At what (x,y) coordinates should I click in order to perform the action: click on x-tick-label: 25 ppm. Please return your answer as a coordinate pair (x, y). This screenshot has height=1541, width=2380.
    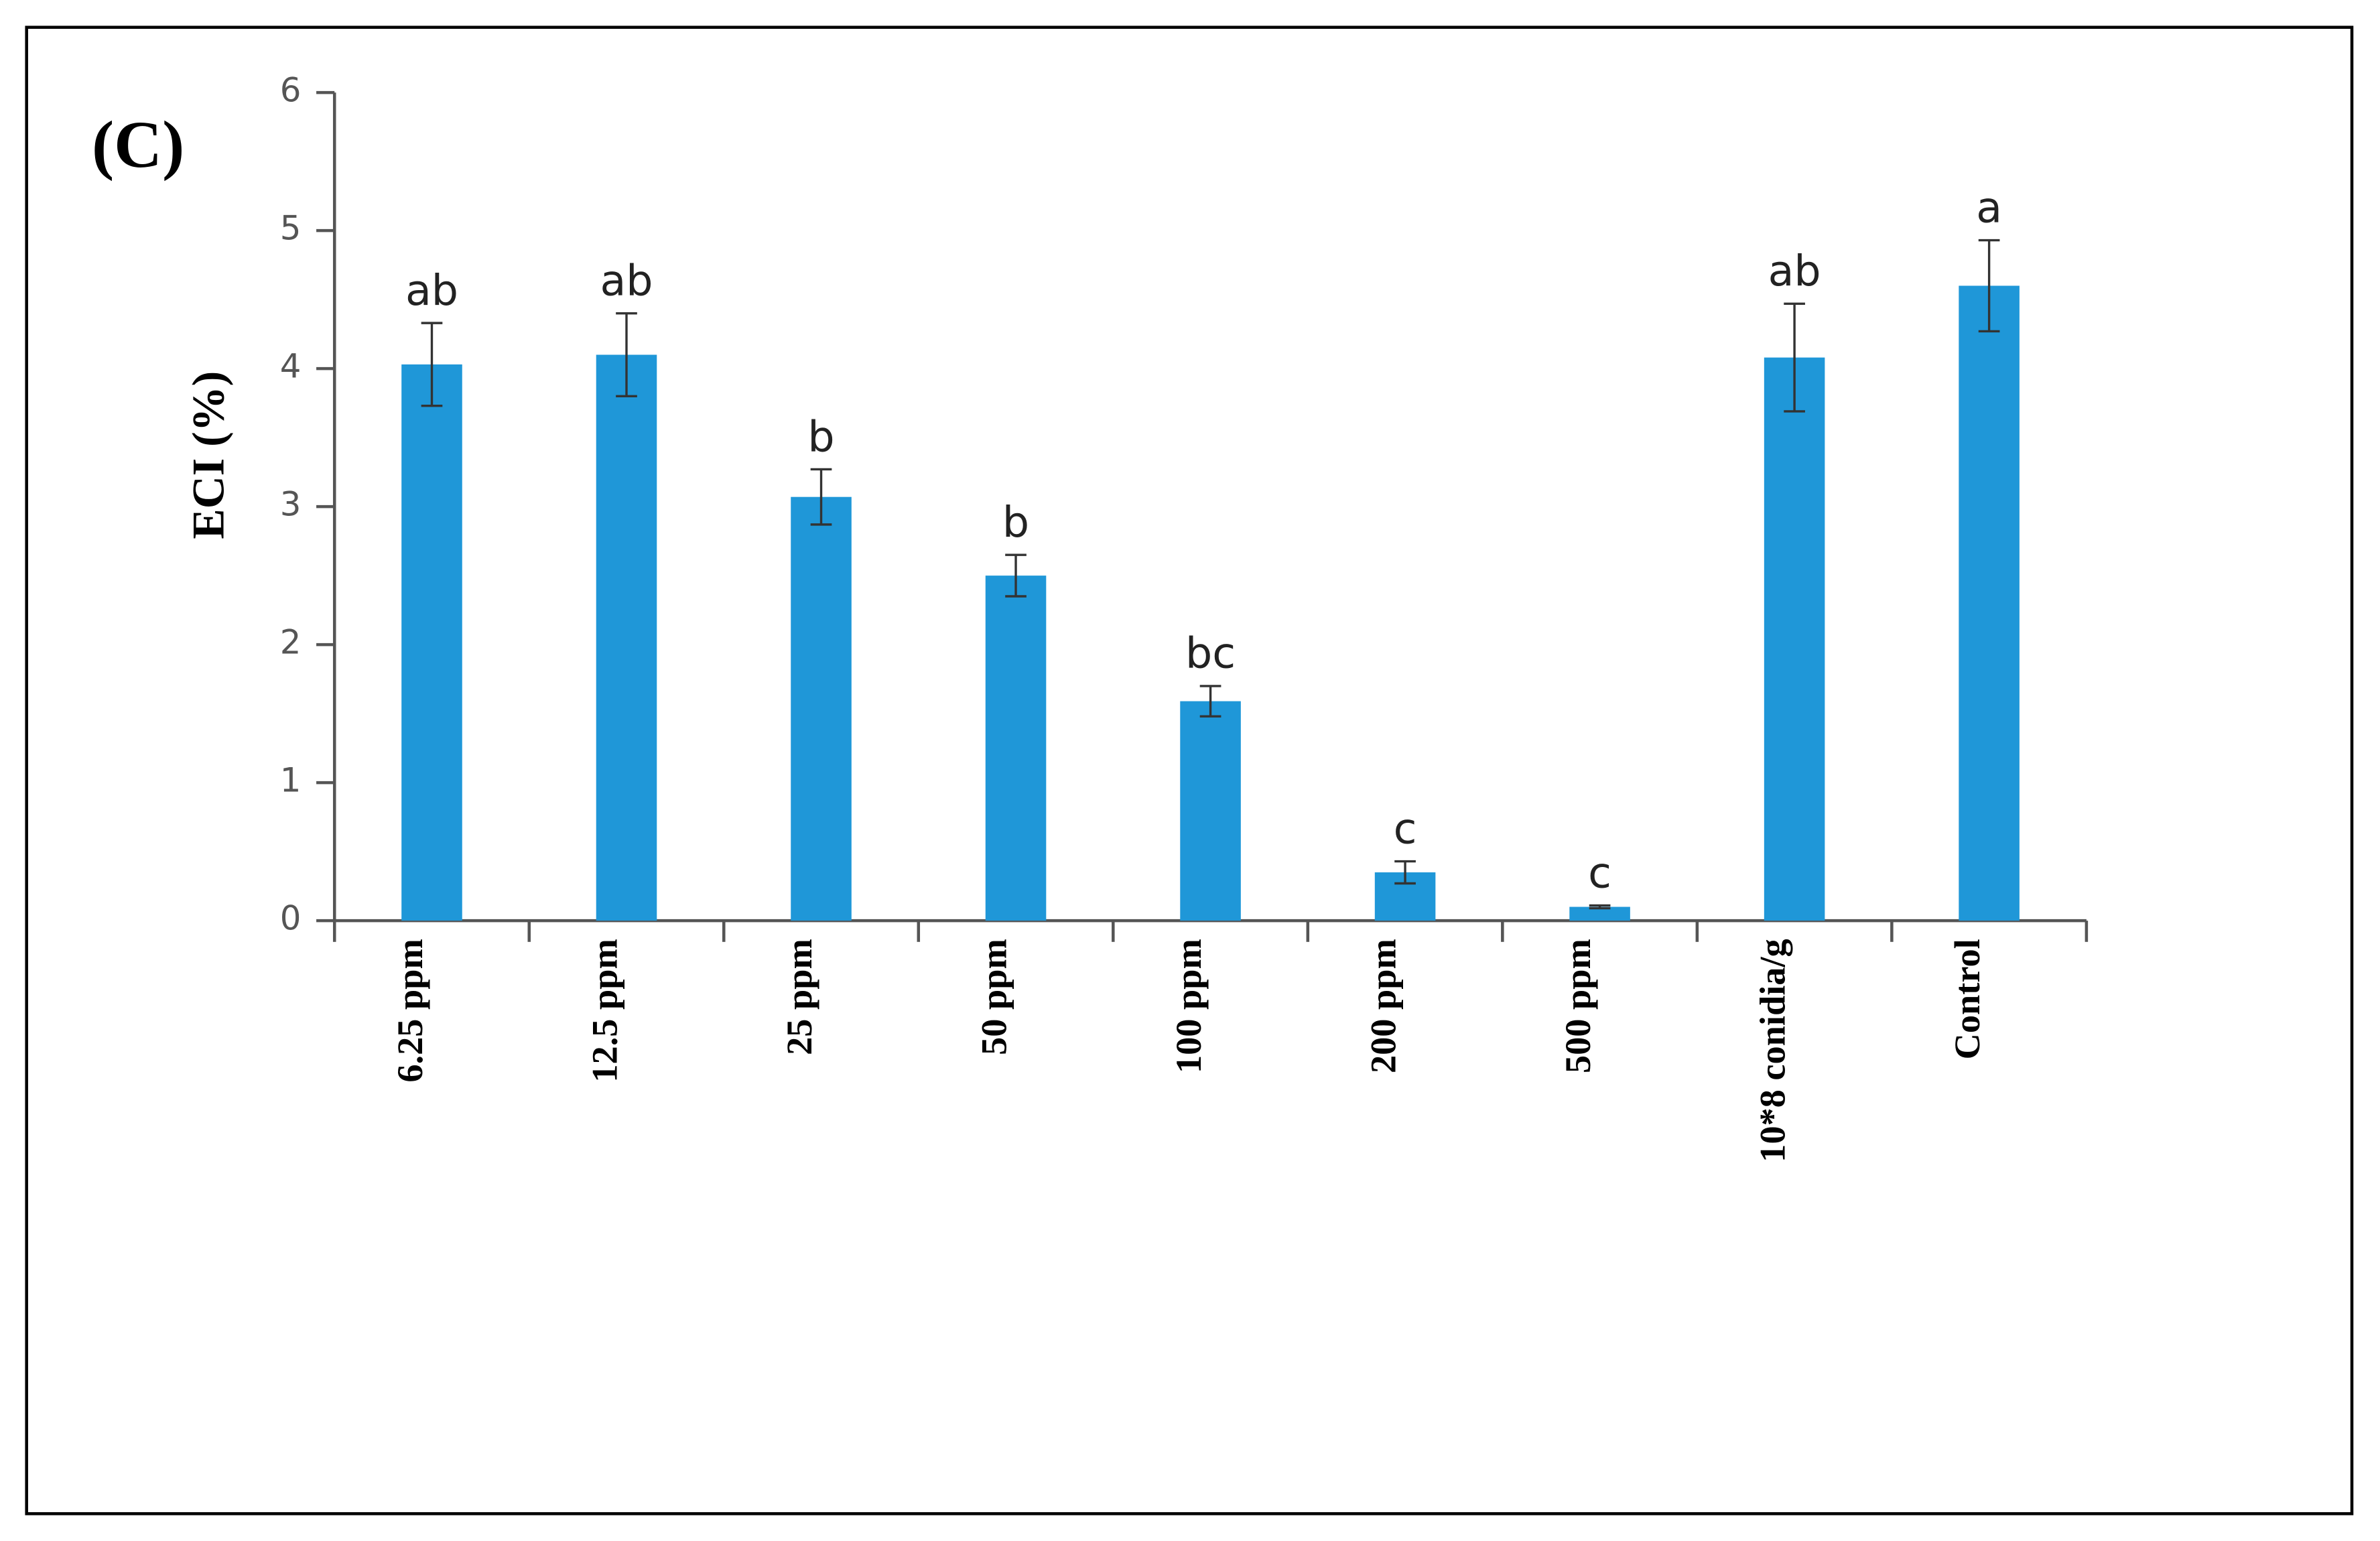
    Looking at the image, I should click on (799, 997).